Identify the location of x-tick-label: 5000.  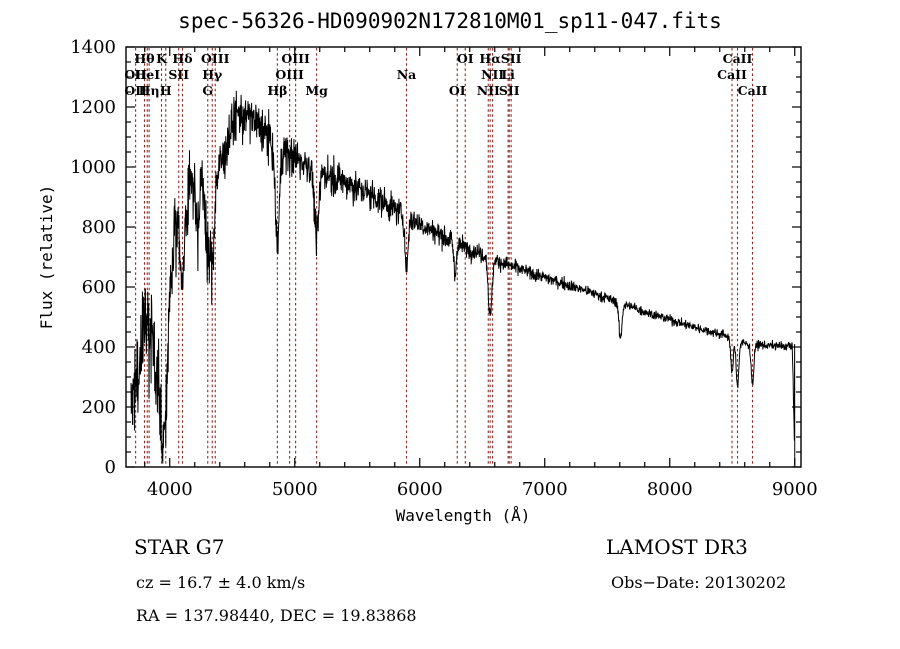
(295, 489).